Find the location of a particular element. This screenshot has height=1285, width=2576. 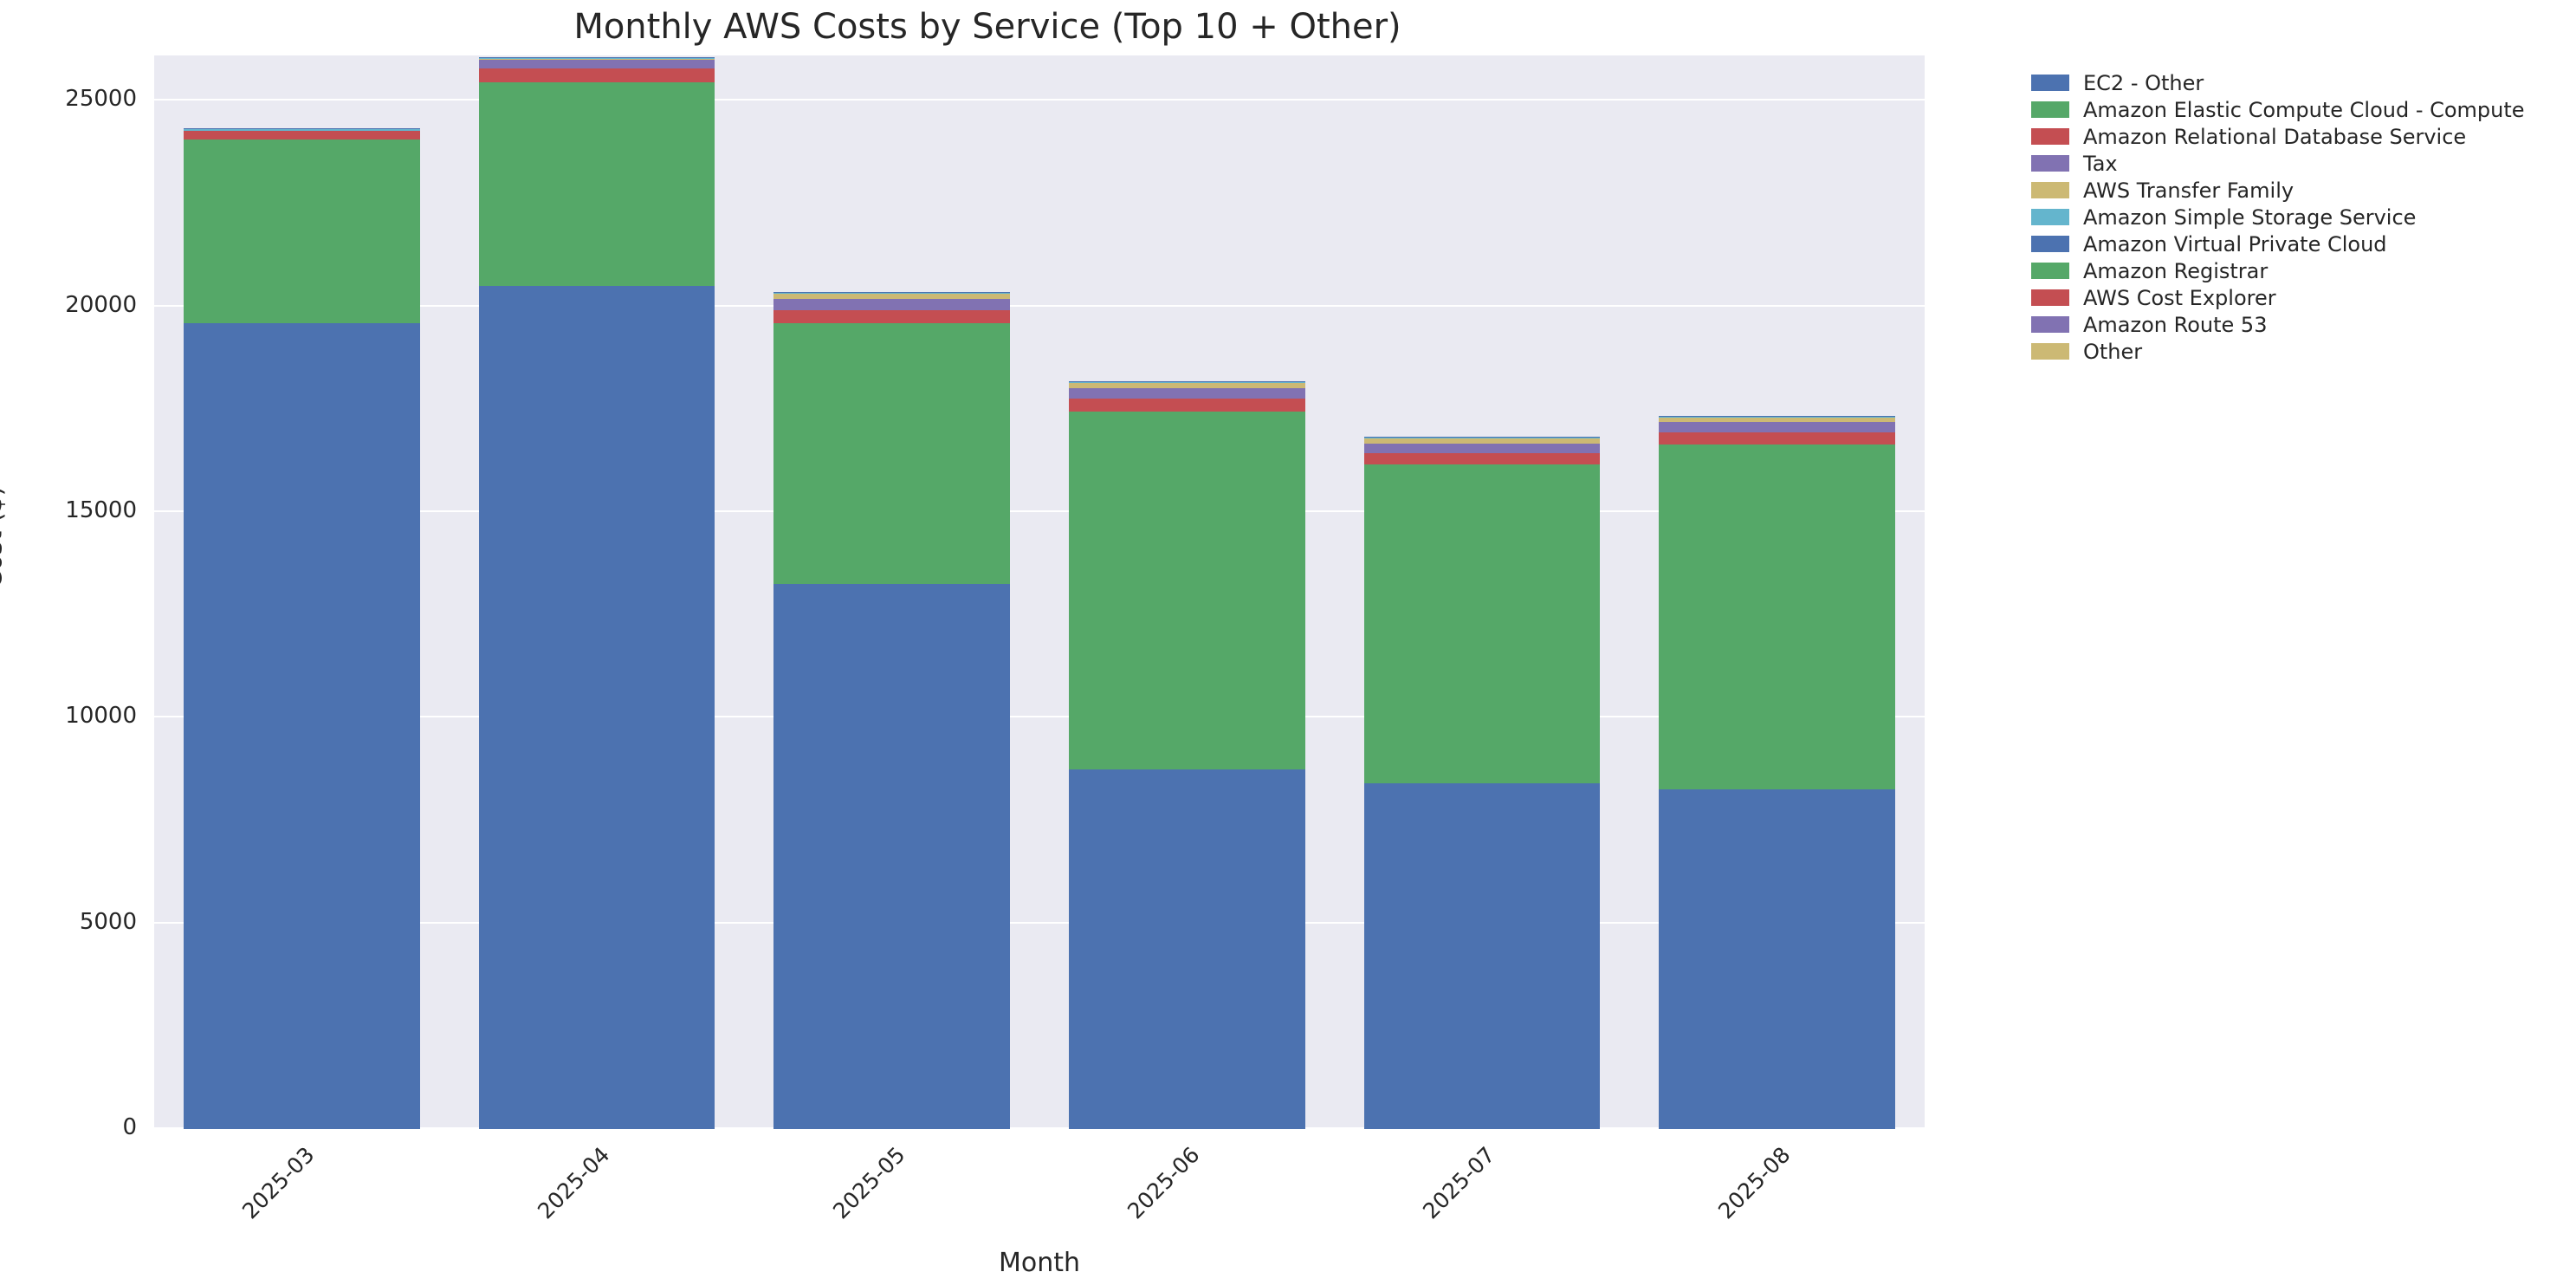

legend-label: Tax is located at coordinates (2100, 163).